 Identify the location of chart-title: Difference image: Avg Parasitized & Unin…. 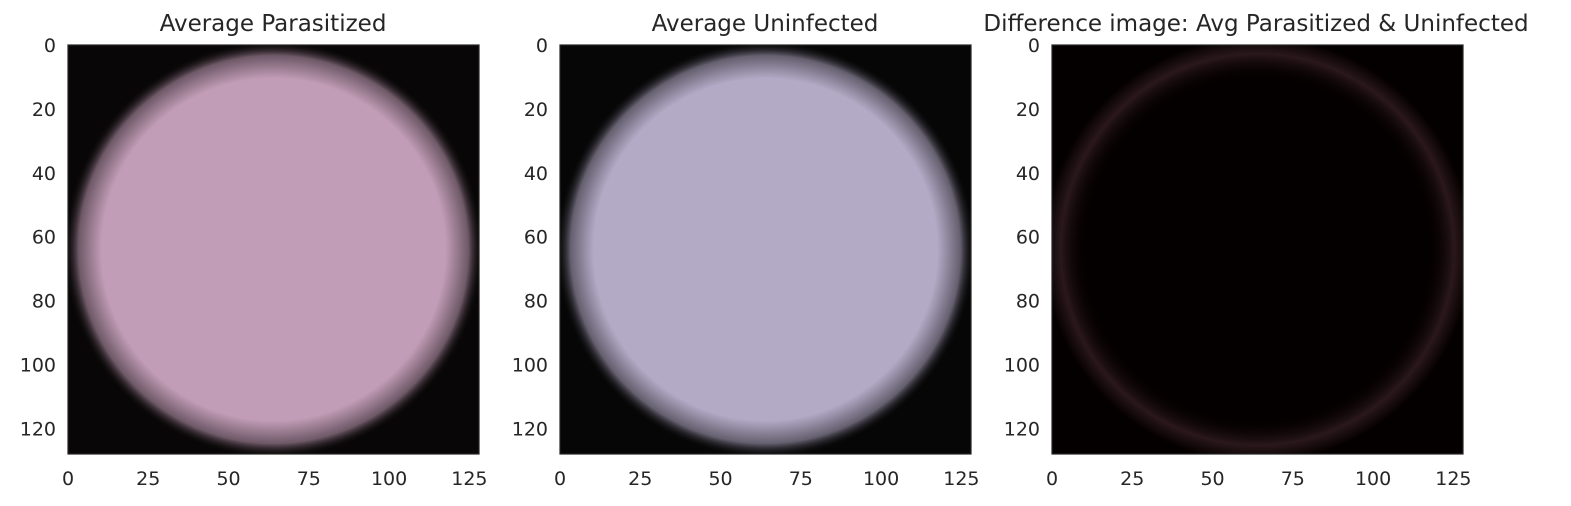
(1256, 24).